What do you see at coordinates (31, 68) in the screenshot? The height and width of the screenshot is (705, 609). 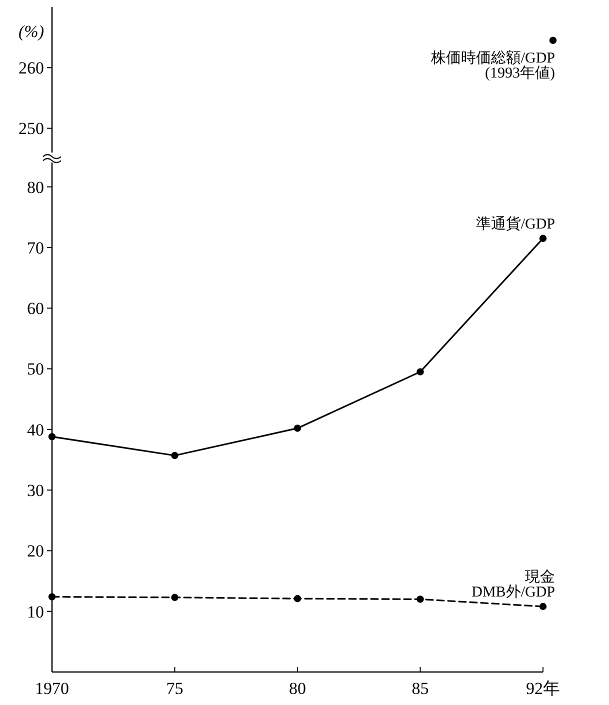 I see `y-tick-label: 260` at bounding box center [31, 68].